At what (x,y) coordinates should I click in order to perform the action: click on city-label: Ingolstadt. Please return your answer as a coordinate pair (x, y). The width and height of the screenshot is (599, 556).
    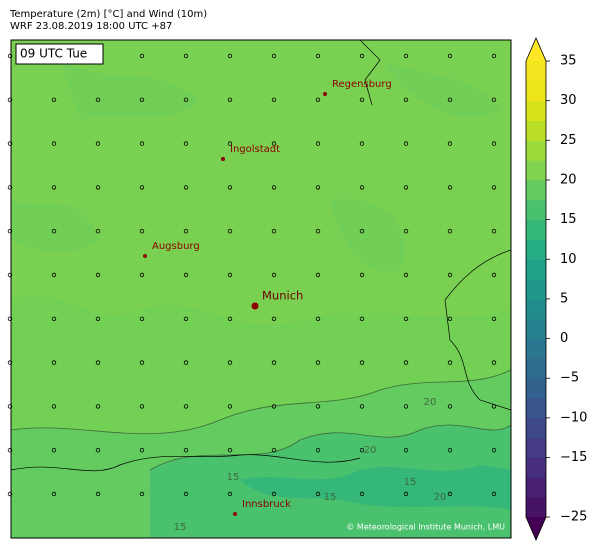
    Looking at the image, I should click on (255, 149).